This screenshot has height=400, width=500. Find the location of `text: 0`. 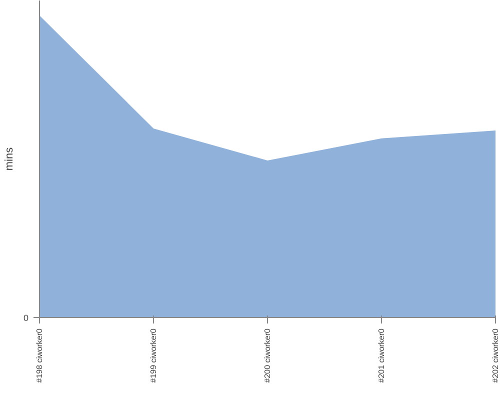

text: 0 is located at coordinates (26, 318).